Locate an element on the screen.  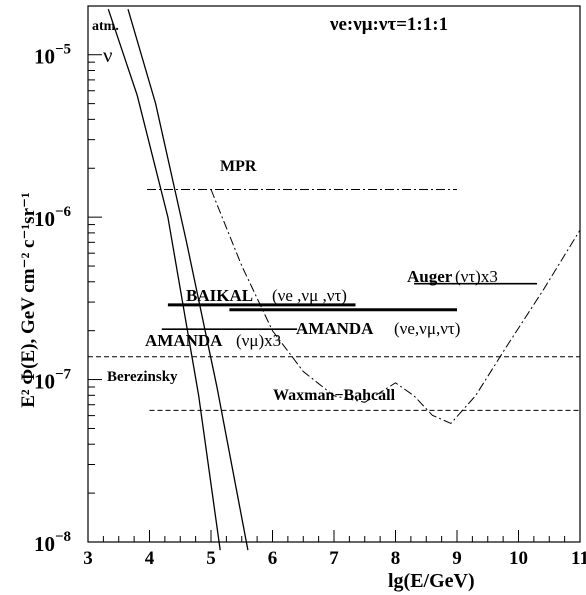
flavour-ratio-header: νe:νμ:ντ=1:1:1 is located at coordinates (388, 24).